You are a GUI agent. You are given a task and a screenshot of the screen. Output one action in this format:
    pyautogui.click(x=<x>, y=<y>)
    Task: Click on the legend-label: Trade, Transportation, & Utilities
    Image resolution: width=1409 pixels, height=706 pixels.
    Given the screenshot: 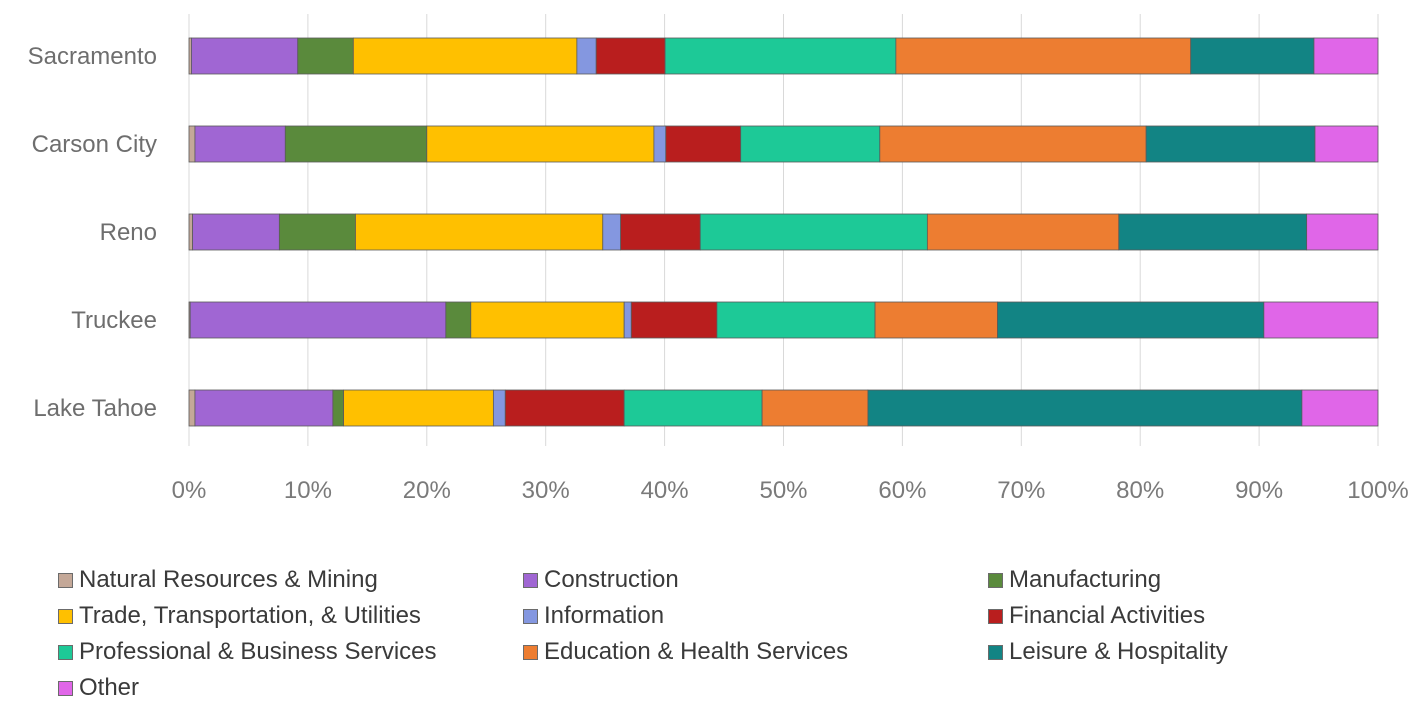 What is the action you would take?
    pyautogui.click(x=250, y=615)
    